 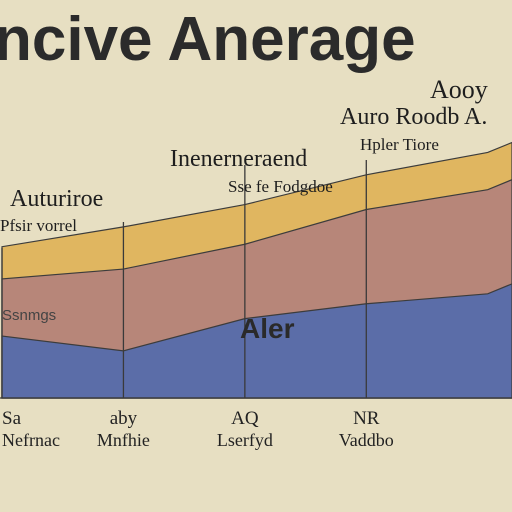 What do you see at coordinates (31, 440) in the screenshot?
I see `x-tick-sublabel-0: Nefrnac` at bounding box center [31, 440].